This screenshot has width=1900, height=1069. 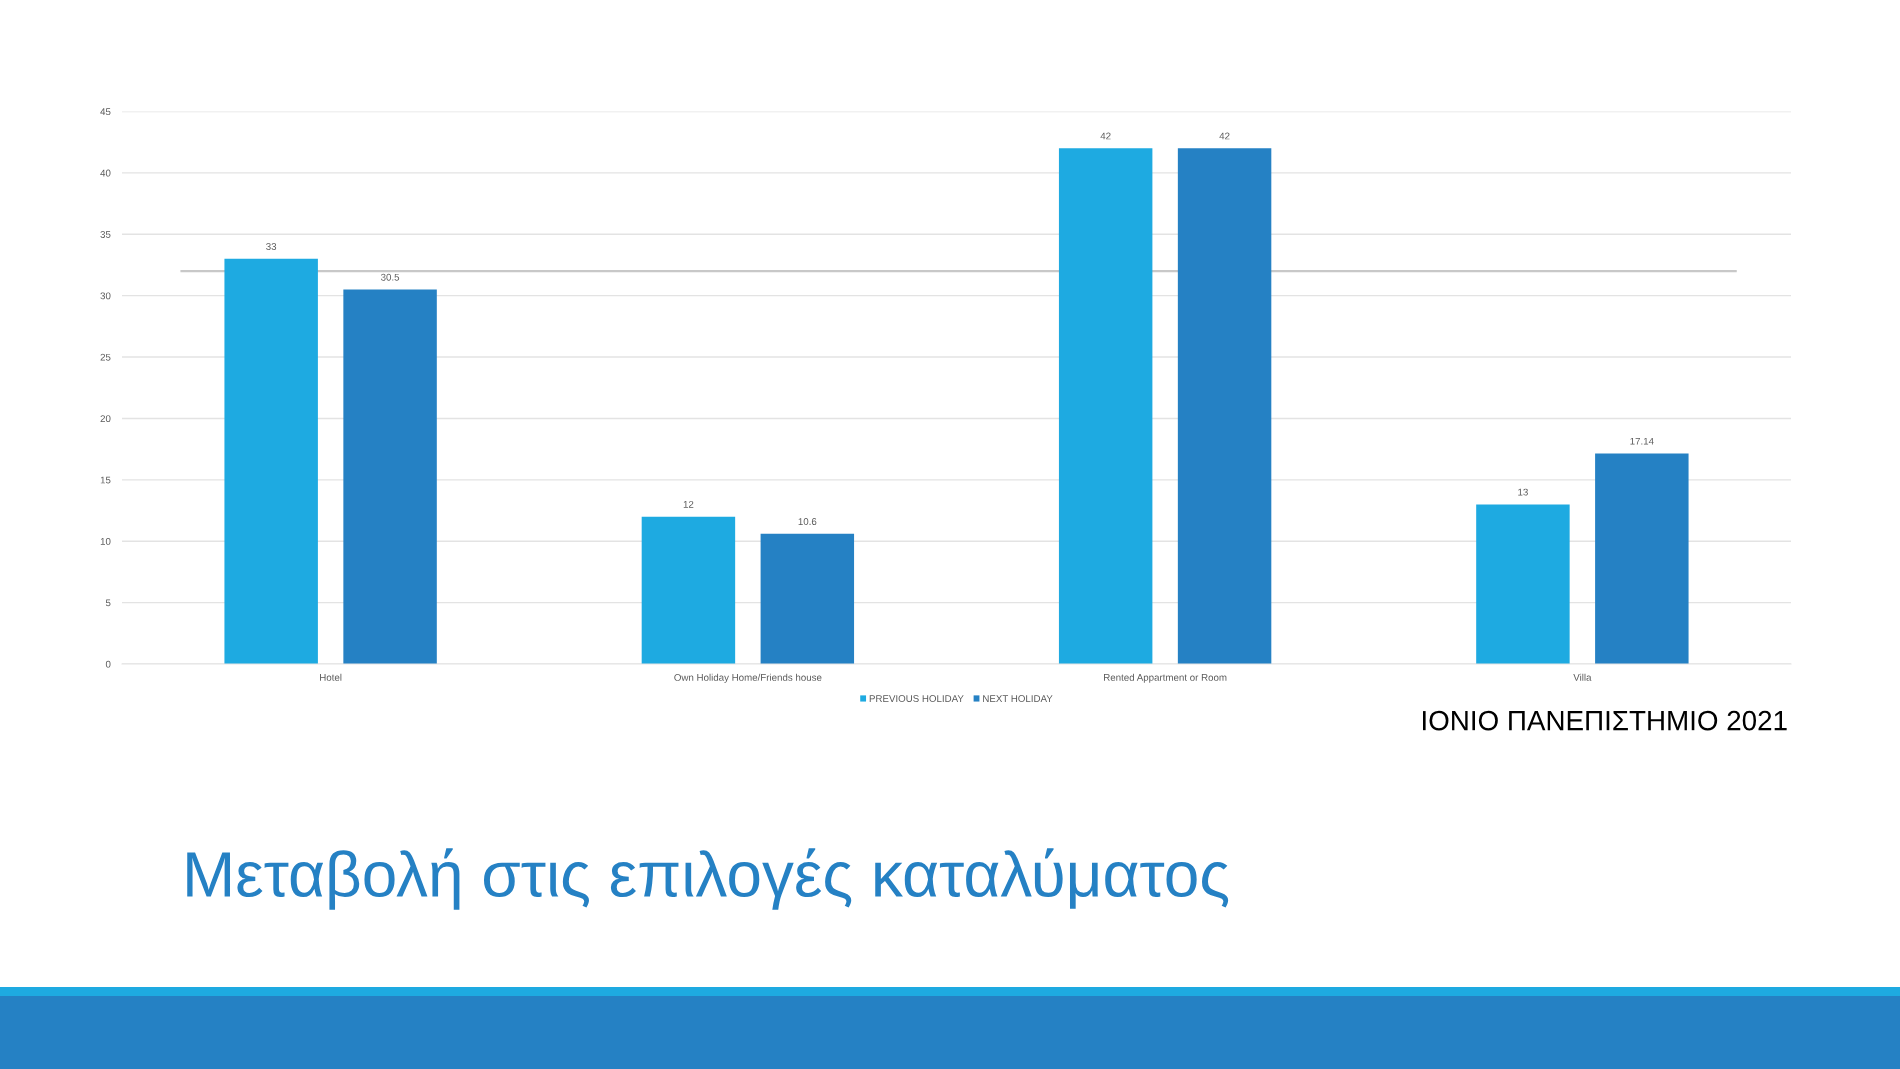 I want to click on legend-label: NEXT HOLIDAY, so click(x=1018, y=698).